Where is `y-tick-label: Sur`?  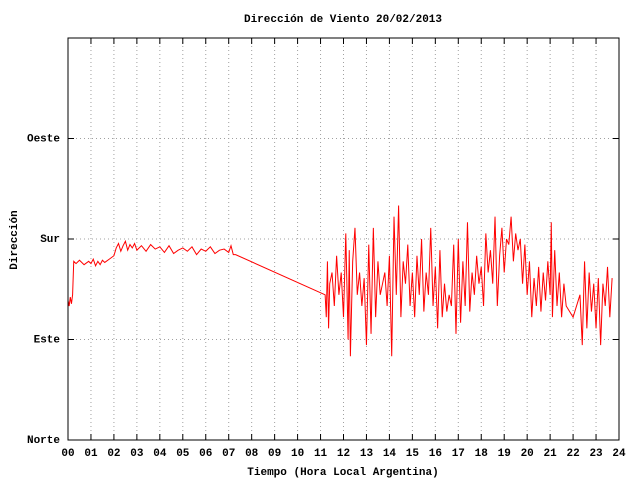 y-tick-label: Sur is located at coordinates (50, 240).